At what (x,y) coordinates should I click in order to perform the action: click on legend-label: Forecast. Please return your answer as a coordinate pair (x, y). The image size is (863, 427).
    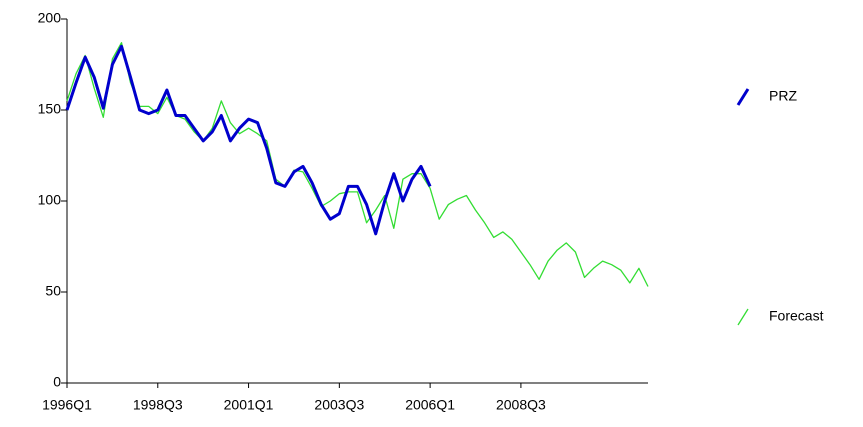
    Looking at the image, I should click on (796, 316).